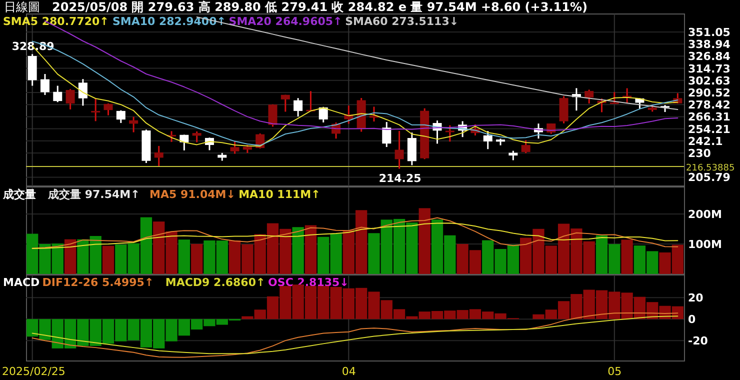 This screenshot has height=380, width=740. Describe the element at coordinates (709, 129) in the screenshot. I see `y-tick-label: 254.21` at that location.